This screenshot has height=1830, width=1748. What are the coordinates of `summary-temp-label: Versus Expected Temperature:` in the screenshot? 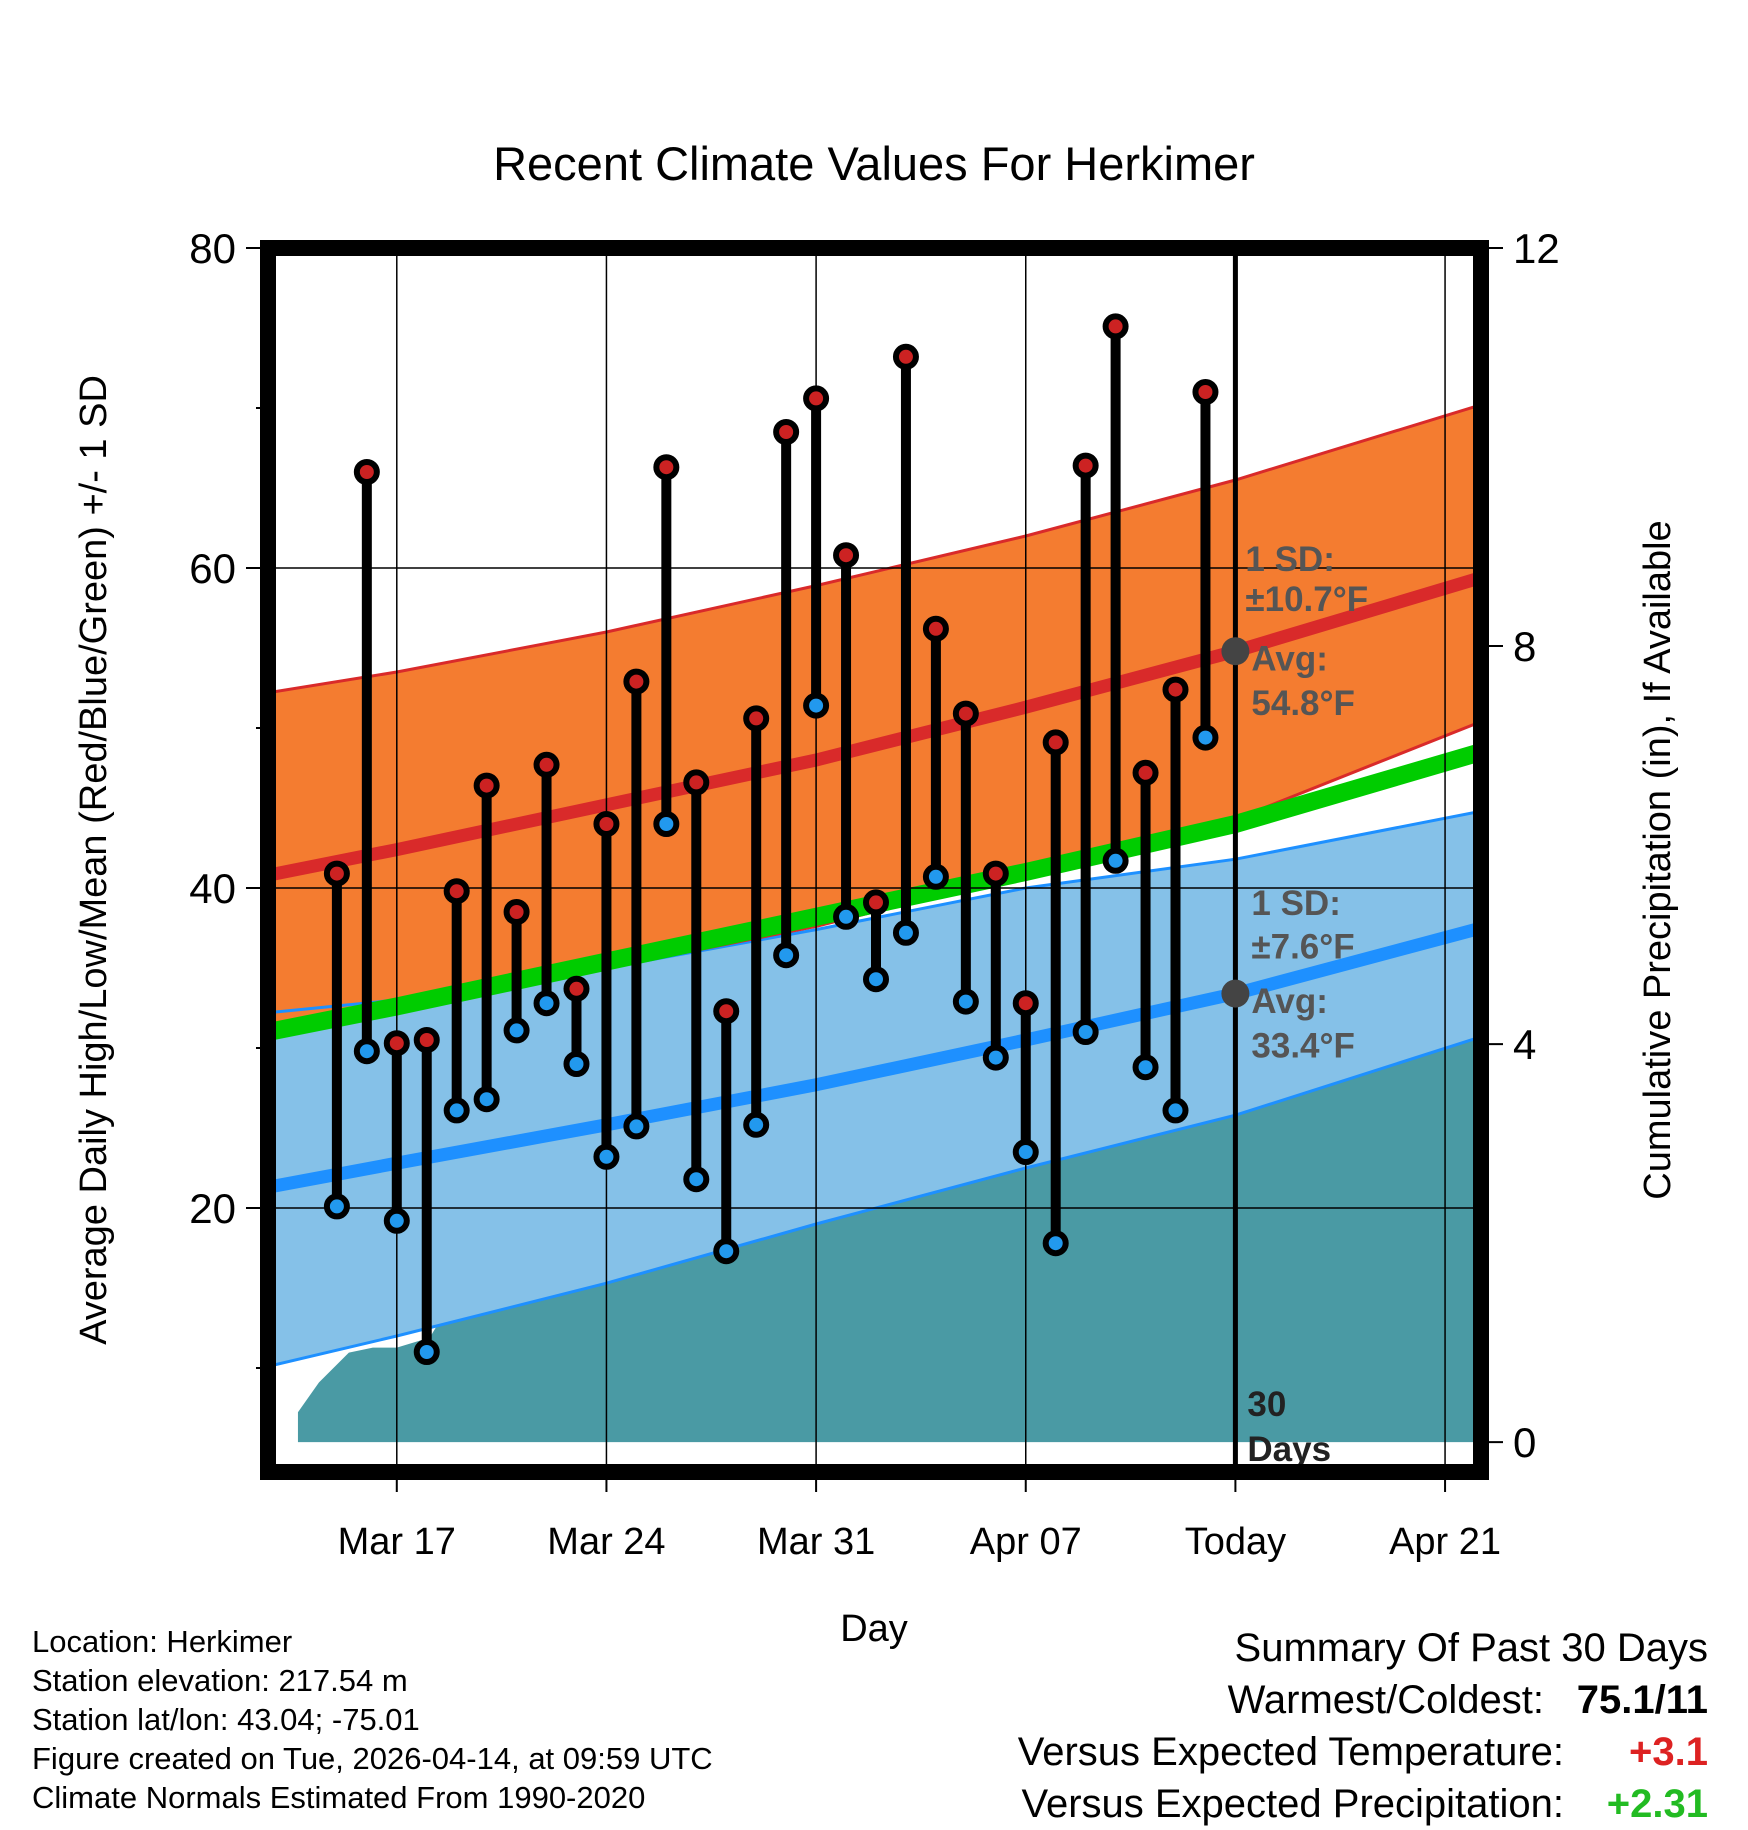 It's located at (1290, 1752).